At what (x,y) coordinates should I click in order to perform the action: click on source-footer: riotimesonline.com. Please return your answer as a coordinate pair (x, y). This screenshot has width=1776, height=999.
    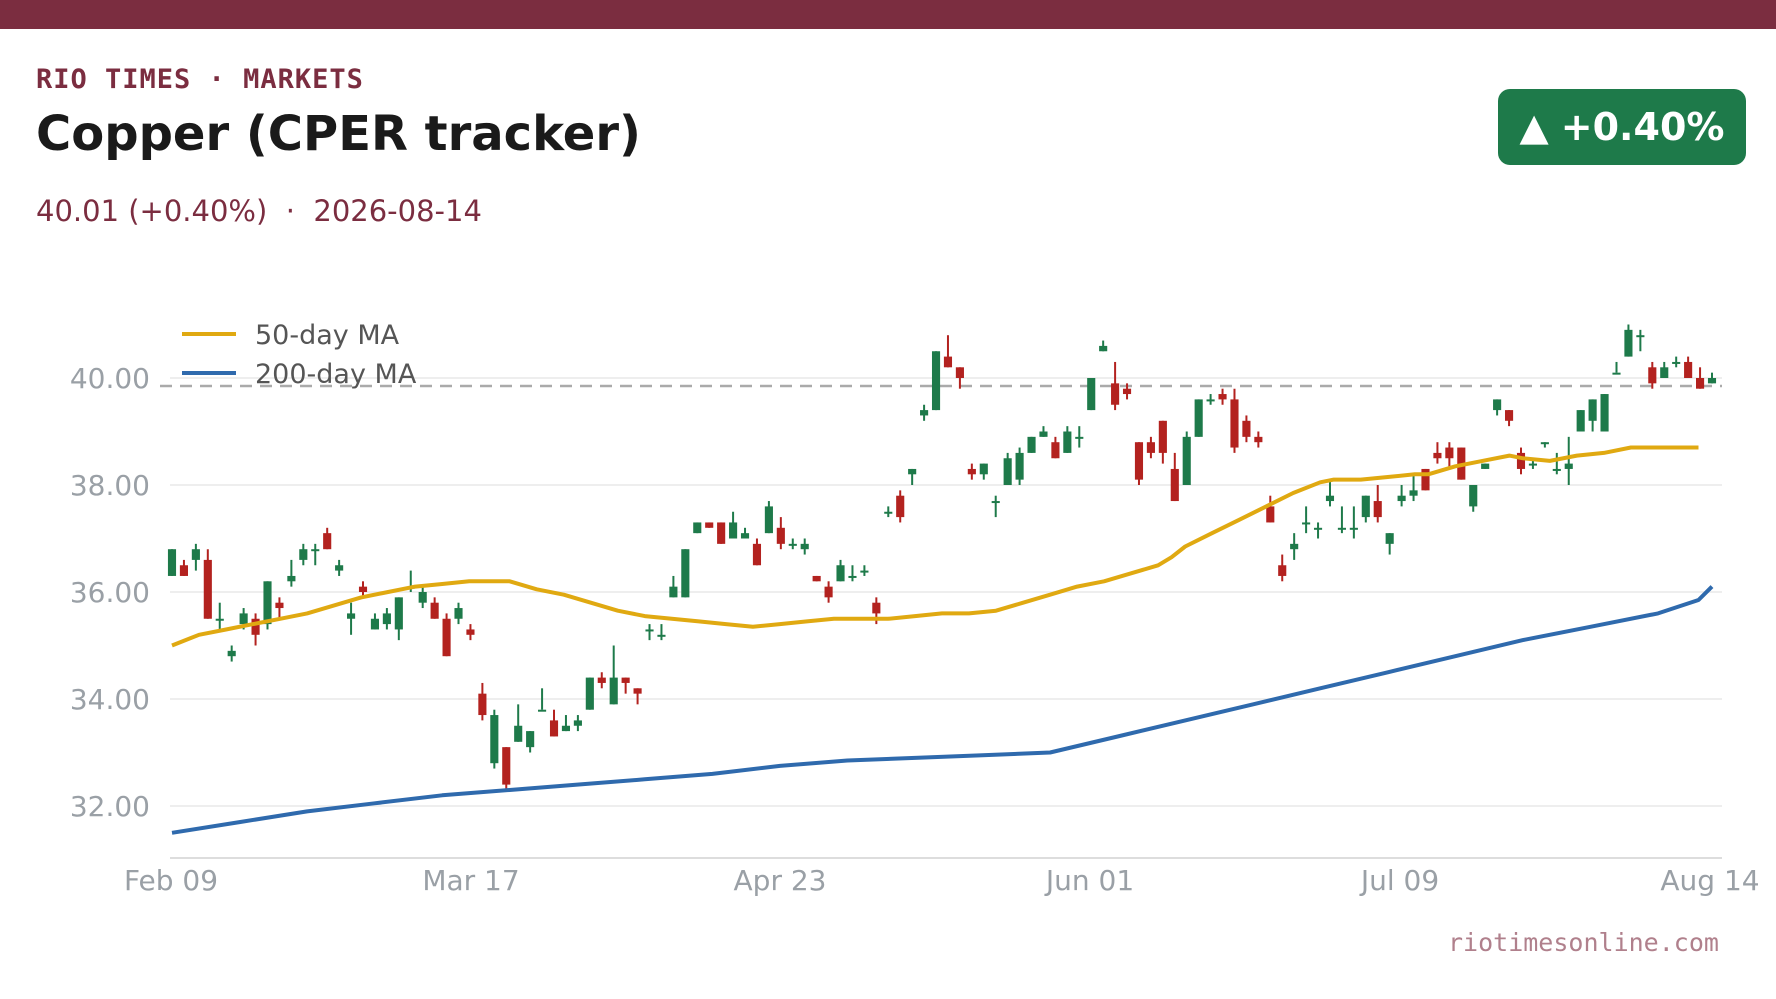
    Looking at the image, I should click on (1583, 942).